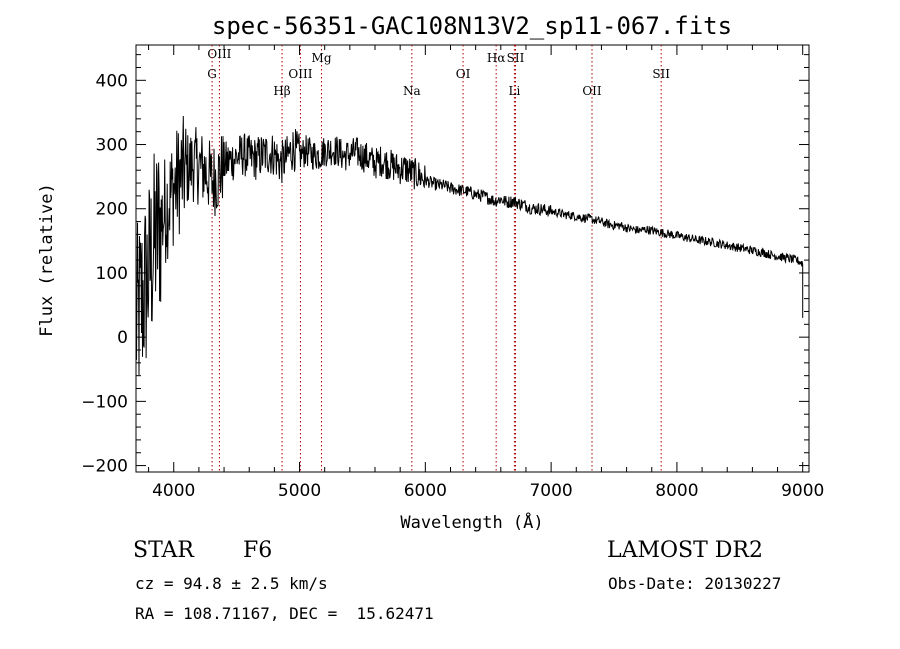 The image size is (900, 649). What do you see at coordinates (112, 210) in the screenshot?
I see `y-tick-label: 200` at bounding box center [112, 210].